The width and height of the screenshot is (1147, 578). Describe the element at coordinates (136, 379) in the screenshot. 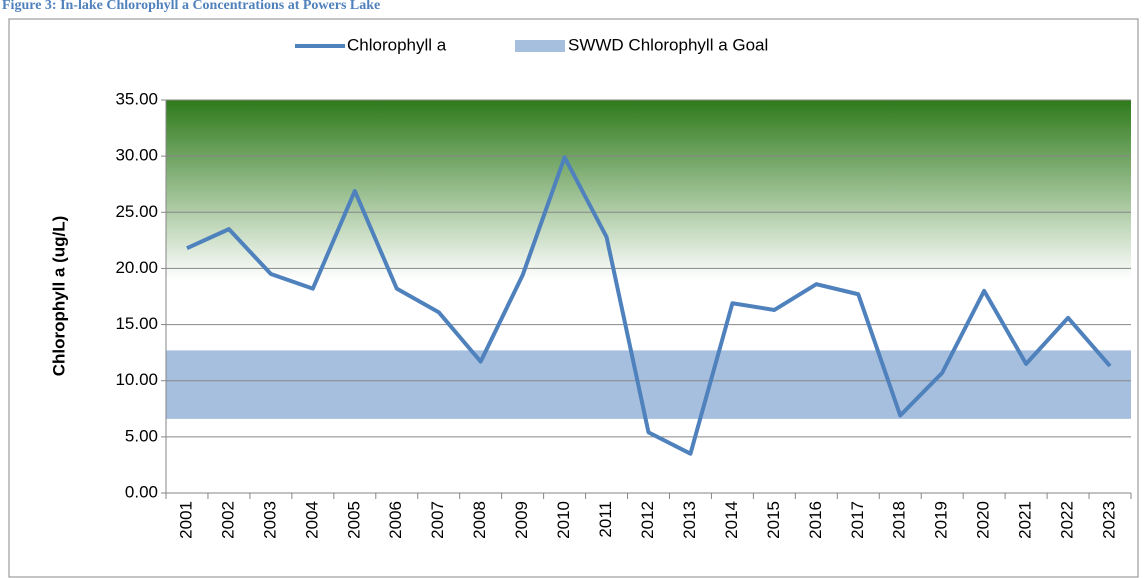

I see `y-tick-label: 10.00` at that location.